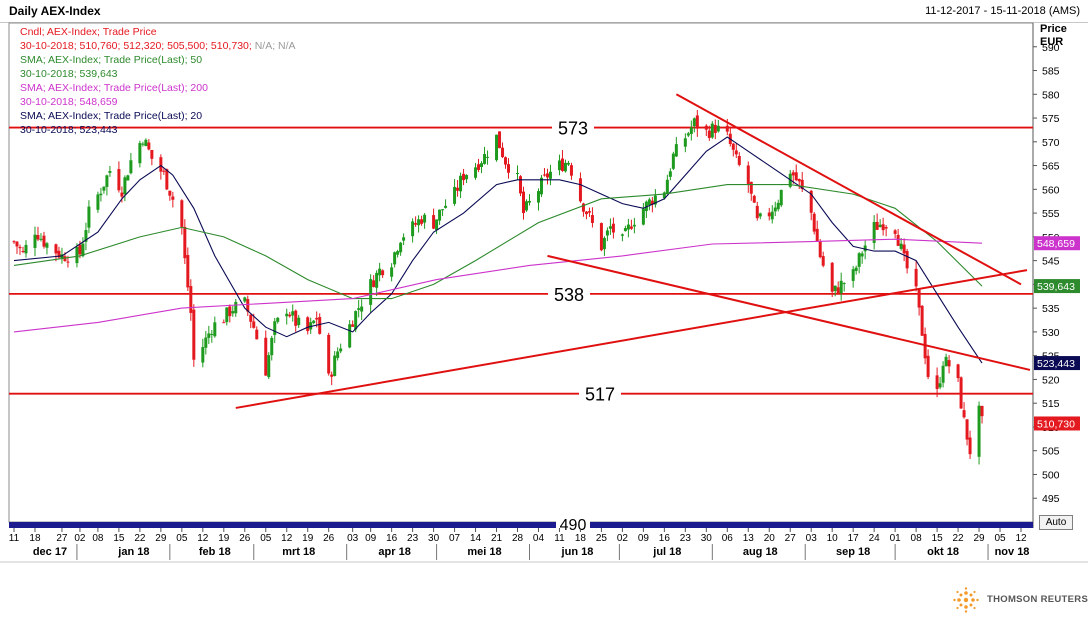  What do you see at coordinates (600, 395) in the screenshot?
I see `level-label-517: 517` at bounding box center [600, 395].